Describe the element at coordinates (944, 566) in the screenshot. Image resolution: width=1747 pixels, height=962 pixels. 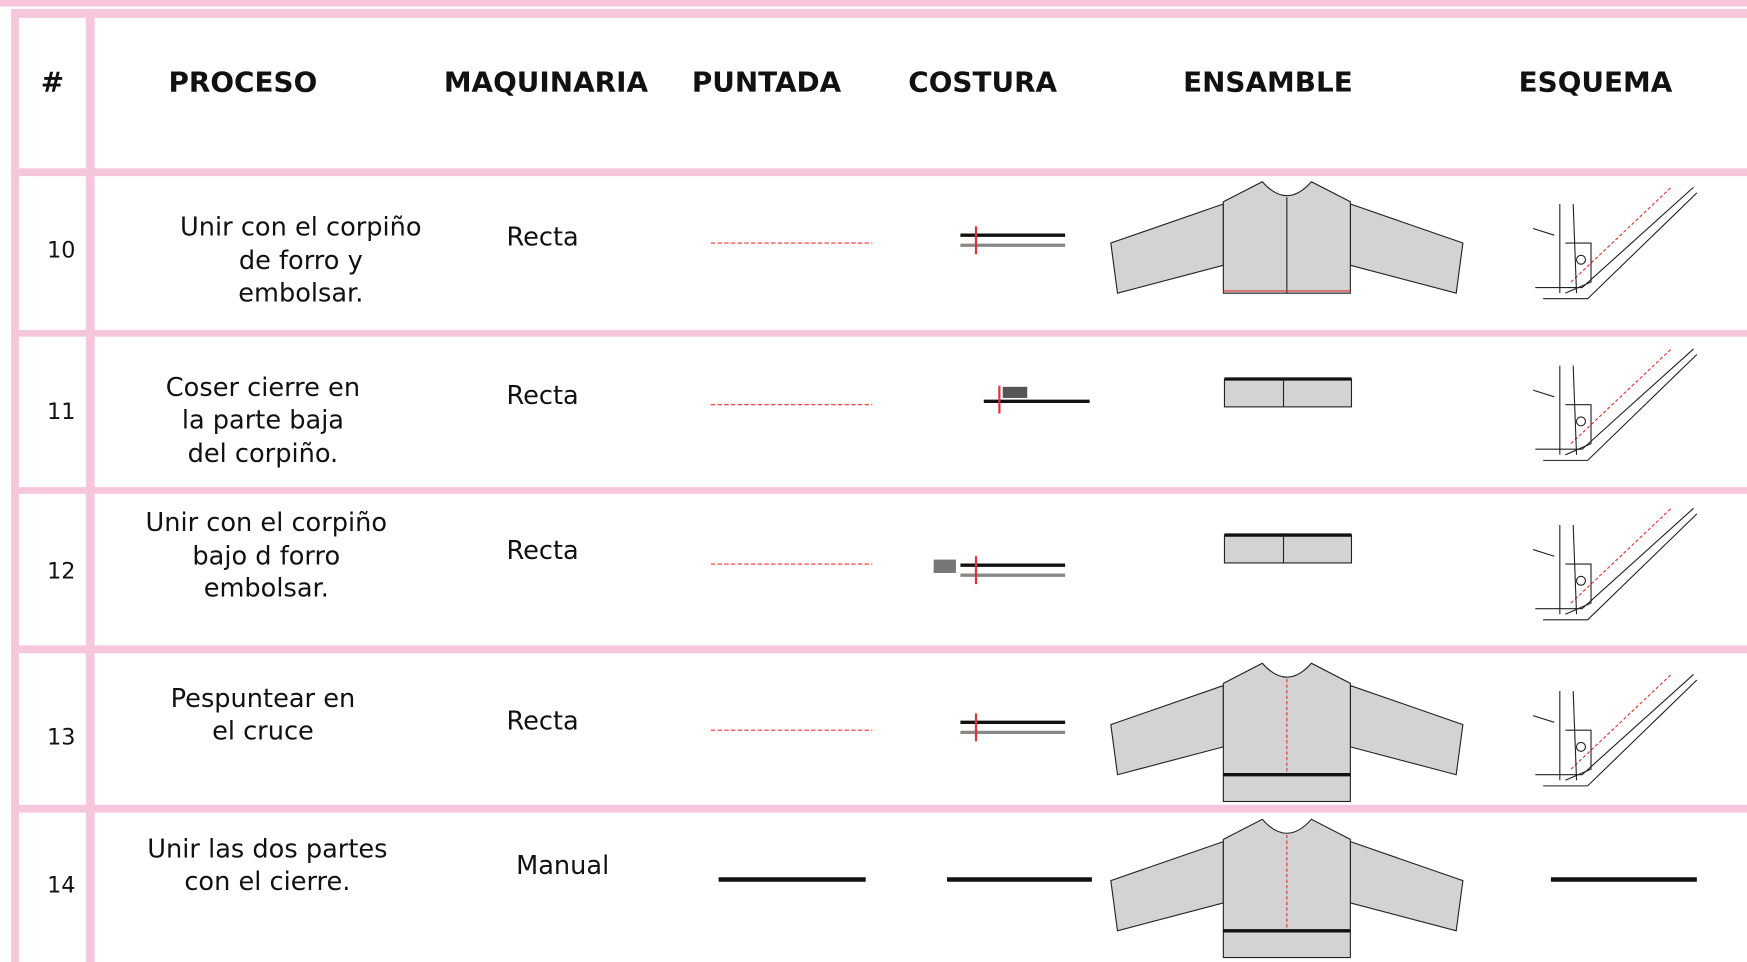
I see `fold` at that location.